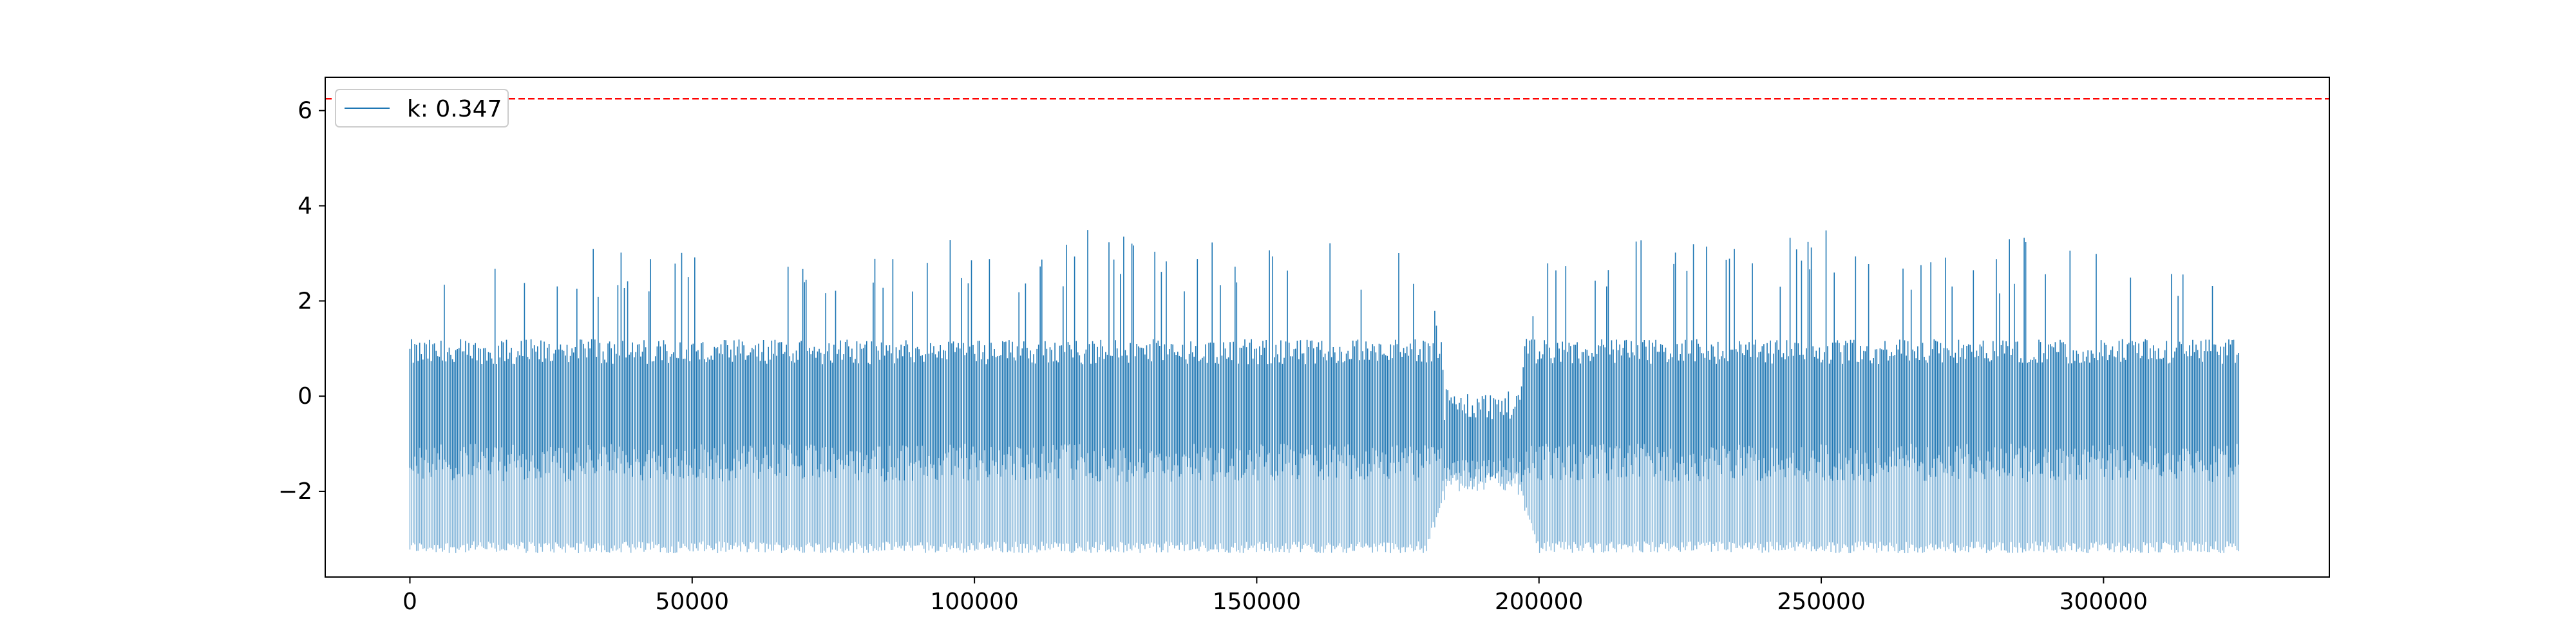 Image resolution: width=2576 pixels, height=644 pixels. Describe the element at coordinates (693, 602) in the screenshot. I see `x-tick-label: 50000` at that location.